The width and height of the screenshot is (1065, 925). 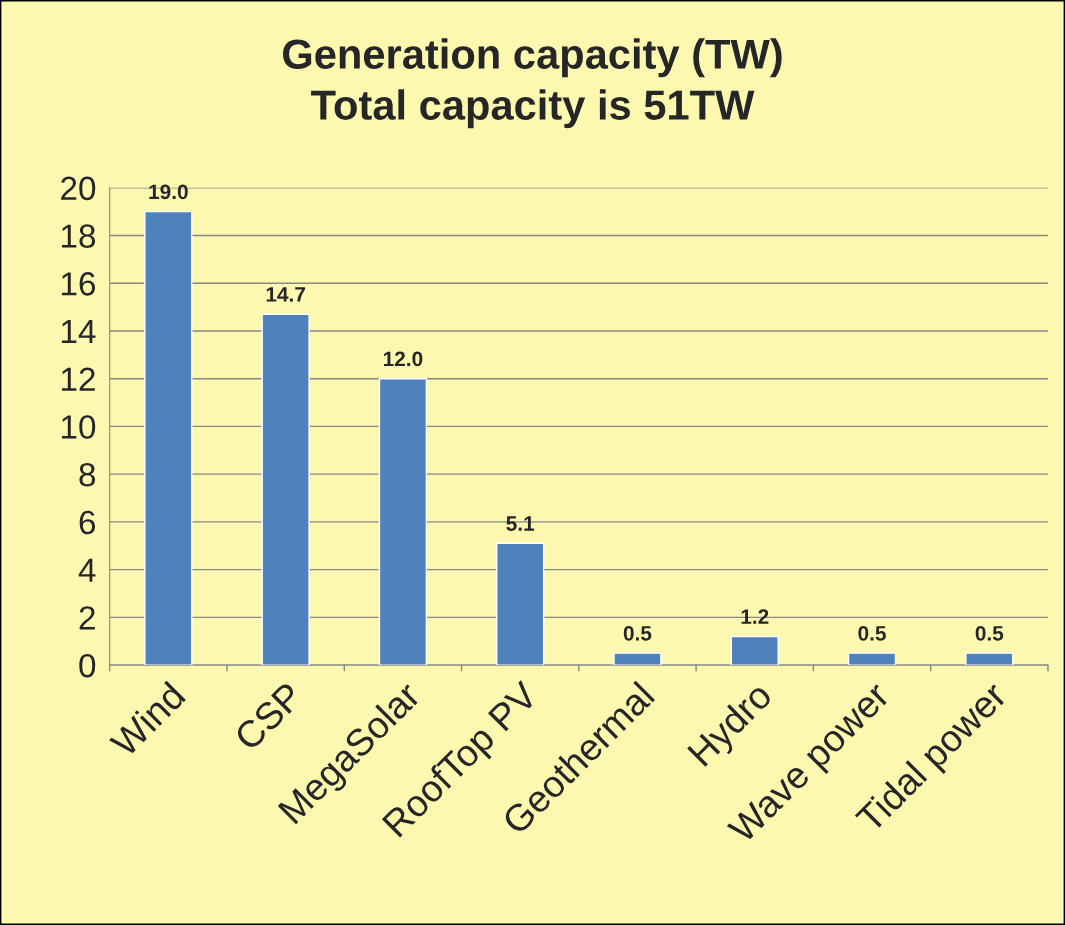 What do you see at coordinates (520, 523) in the screenshot?
I see `data-label: 5.1` at bounding box center [520, 523].